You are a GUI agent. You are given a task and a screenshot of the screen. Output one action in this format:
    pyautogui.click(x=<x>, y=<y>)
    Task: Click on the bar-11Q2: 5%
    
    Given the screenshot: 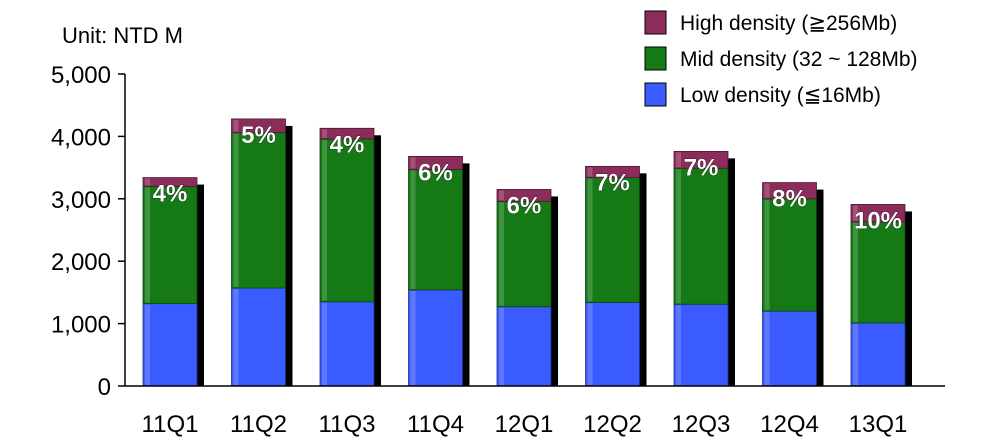 What is the action you would take?
    pyautogui.click(x=262, y=252)
    